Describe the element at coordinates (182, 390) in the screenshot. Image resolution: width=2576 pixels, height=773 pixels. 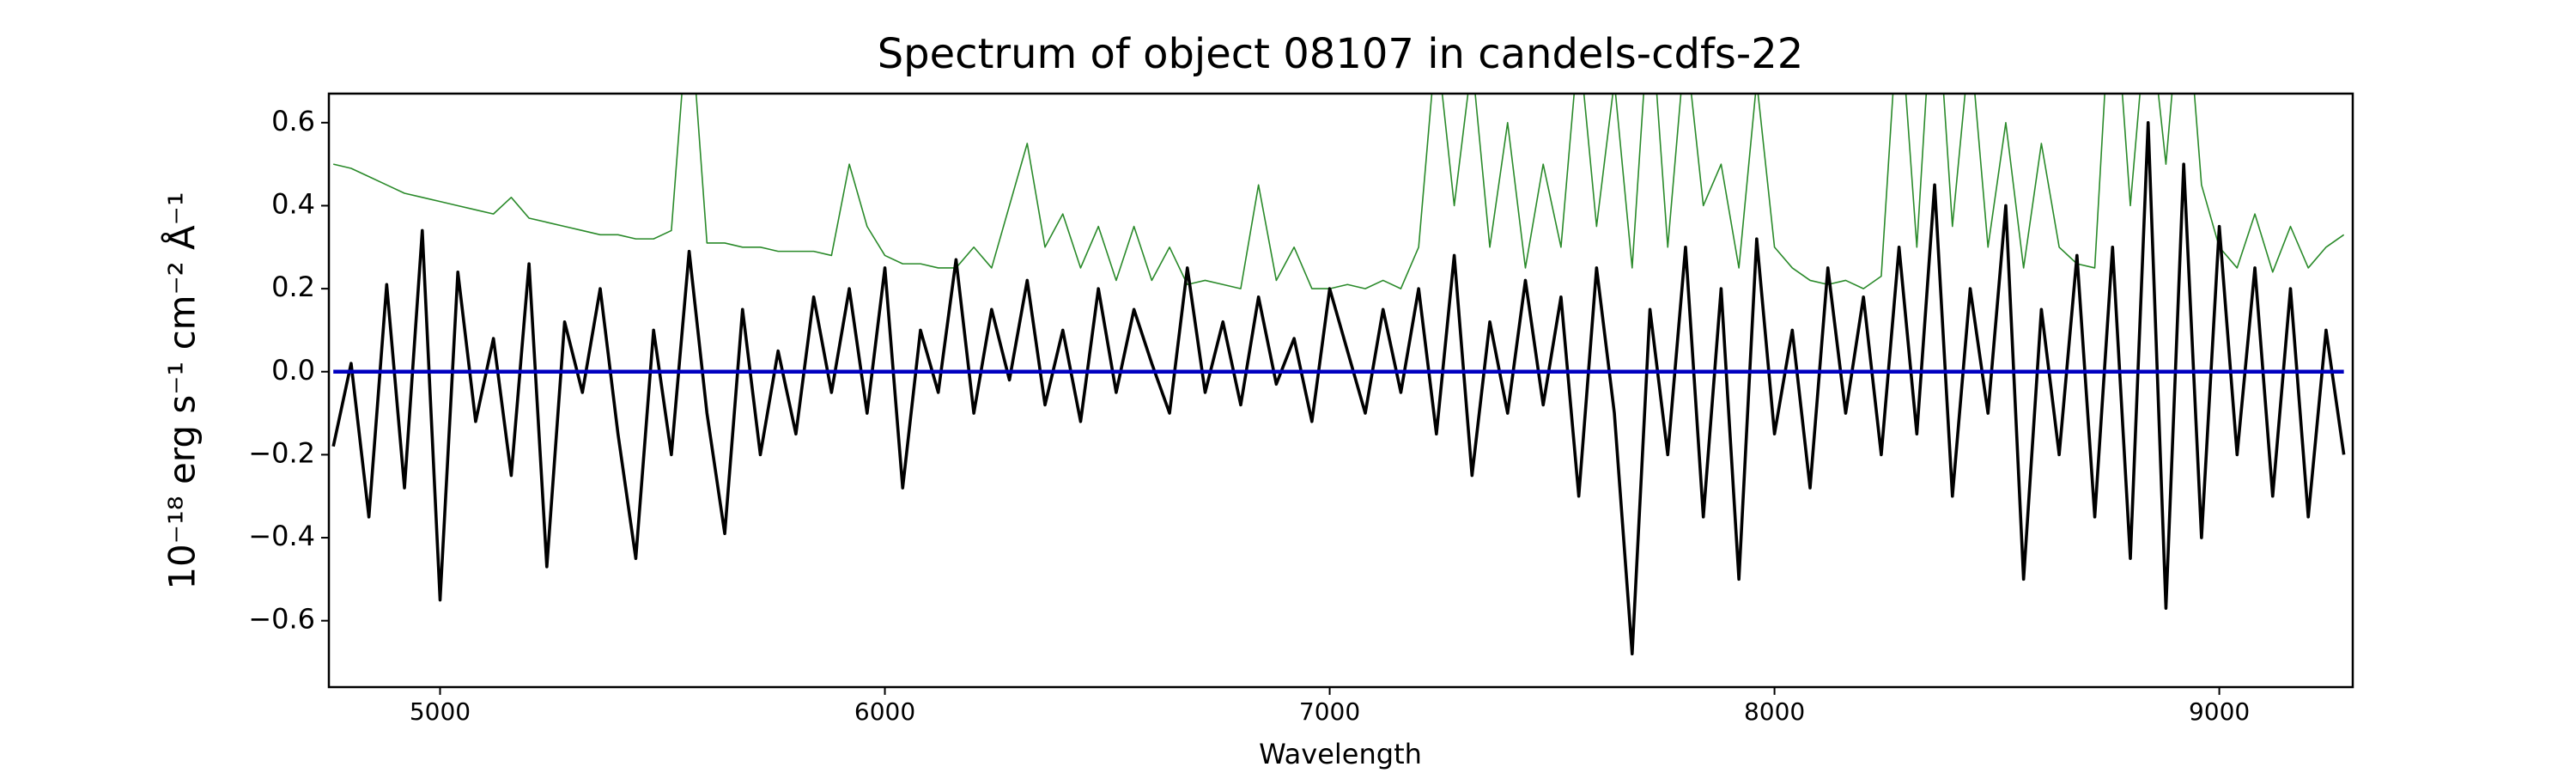
I see `y-axis-label: 10⁻¹⁸ erg s⁻¹ cm⁻² Å⁻¹` at that location.